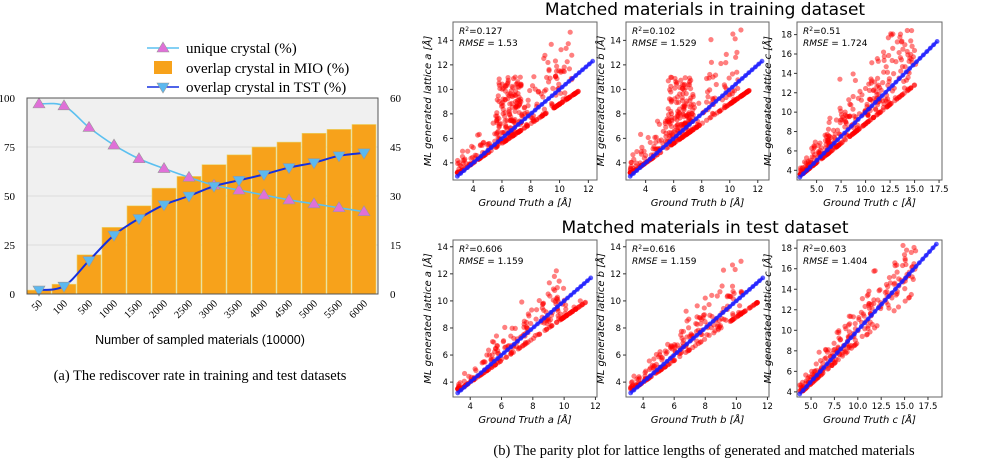 The image size is (1000, 461). What do you see at coordinates (13, 295) in the screenshot?
I see `y-left-tick-label: 0` at bounding box center [13, 295].